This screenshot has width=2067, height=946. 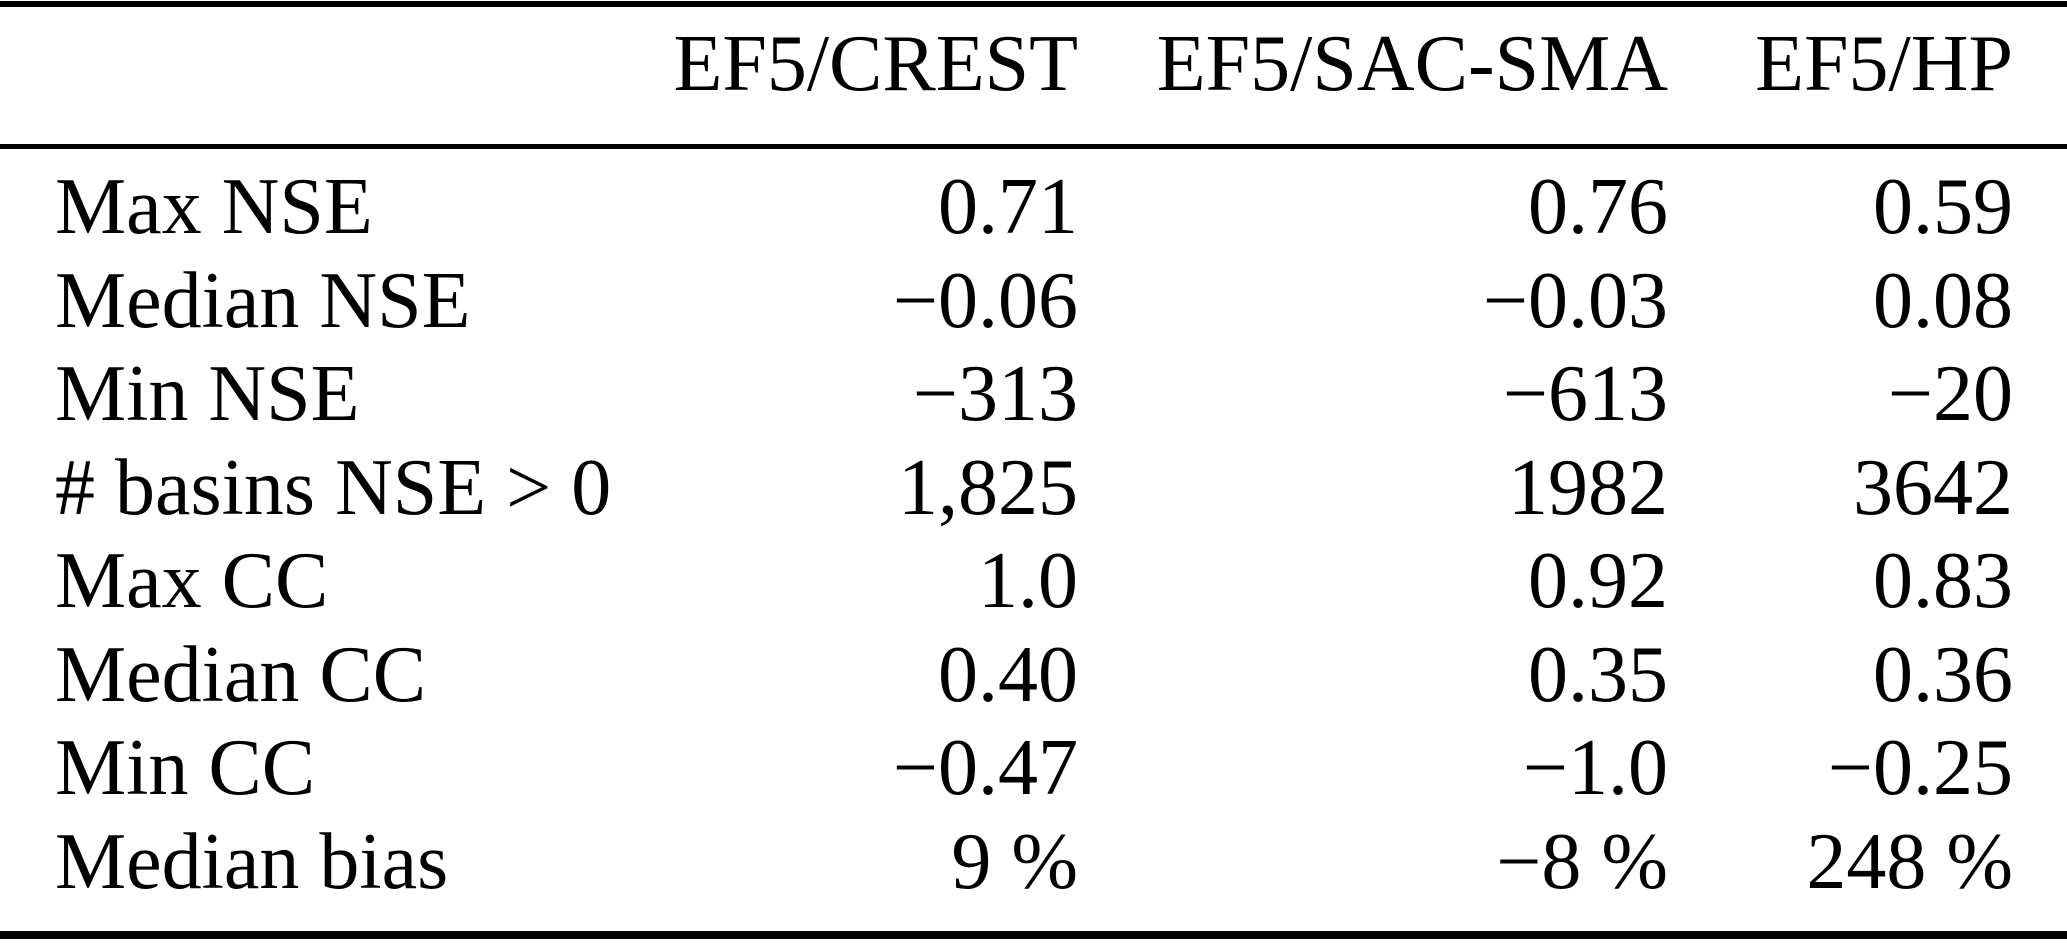 I want to click on cell-value: 9 %, so click(x=1014, y=861).